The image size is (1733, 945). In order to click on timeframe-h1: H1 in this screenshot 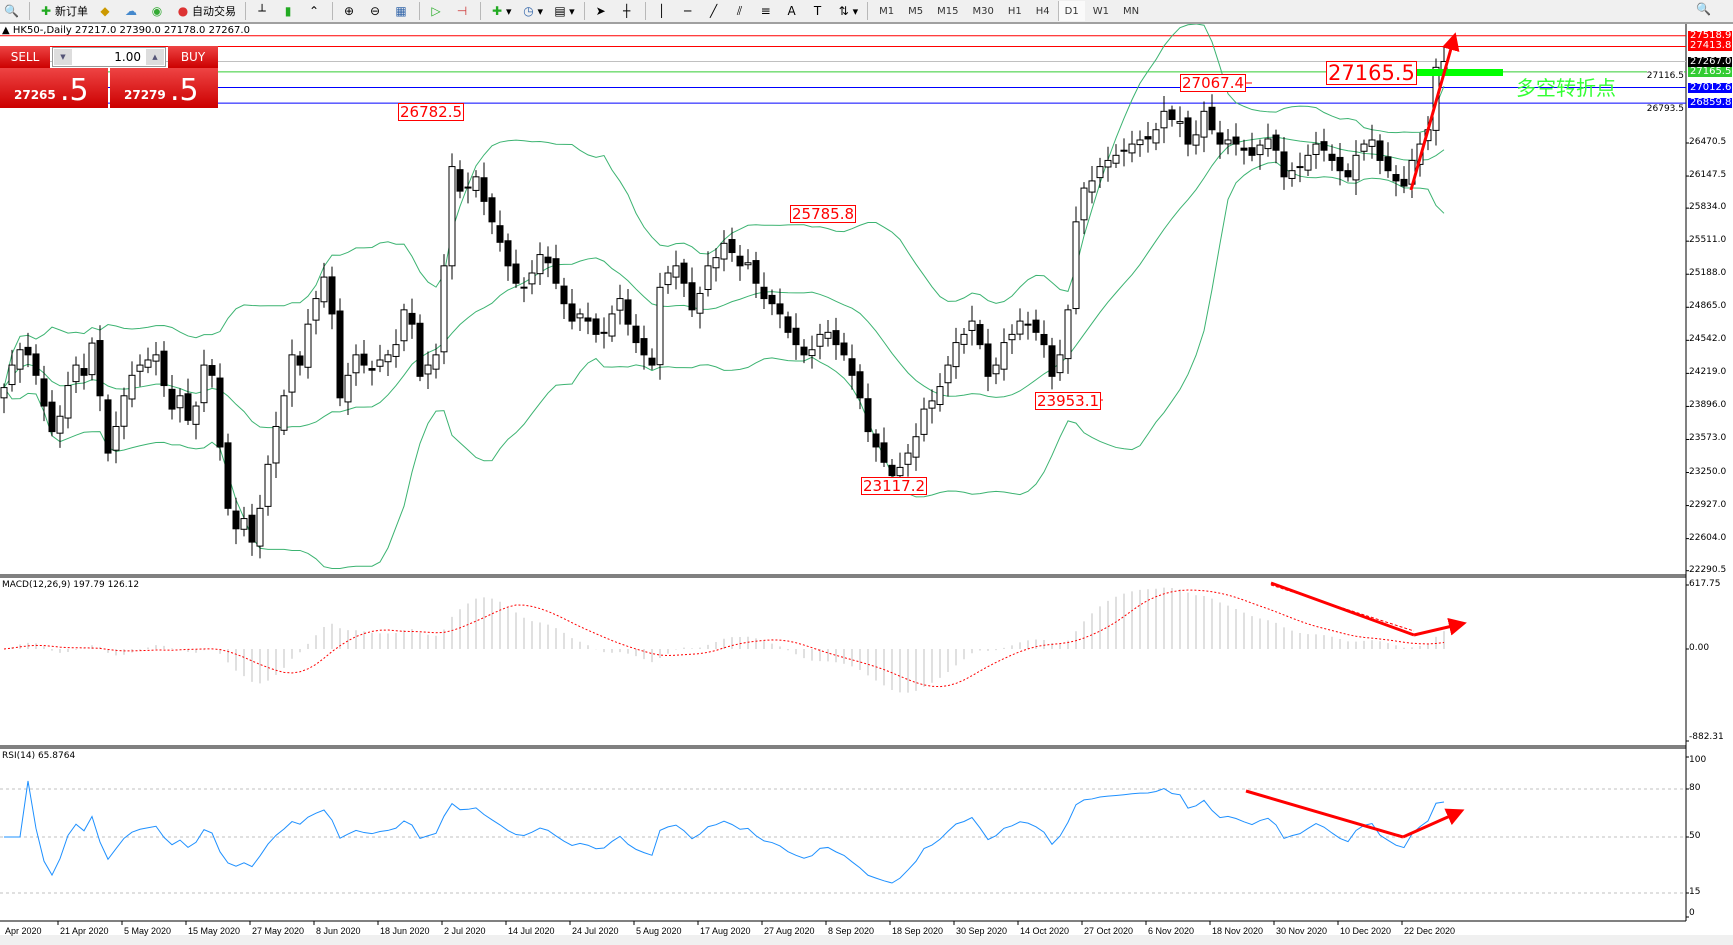, I will do `click(1014, 11)`.